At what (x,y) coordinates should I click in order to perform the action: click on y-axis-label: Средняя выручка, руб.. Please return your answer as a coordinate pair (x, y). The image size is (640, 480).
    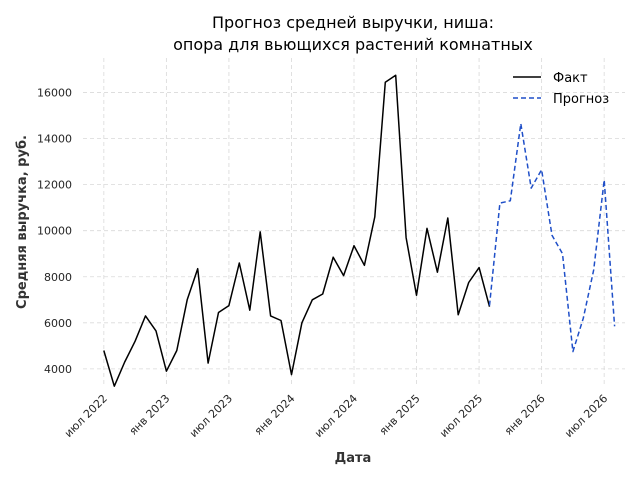
    Looking at the image, I should click on (22, 222).